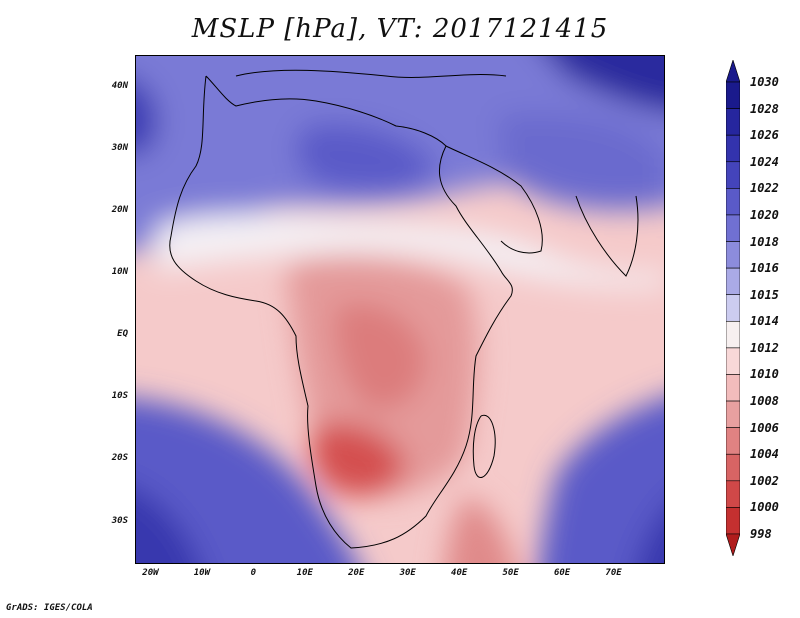  What do you see at coordinates (484, 446) in the screenshot?
I see `madagascar-coastline` at bounding box center [484, 446].